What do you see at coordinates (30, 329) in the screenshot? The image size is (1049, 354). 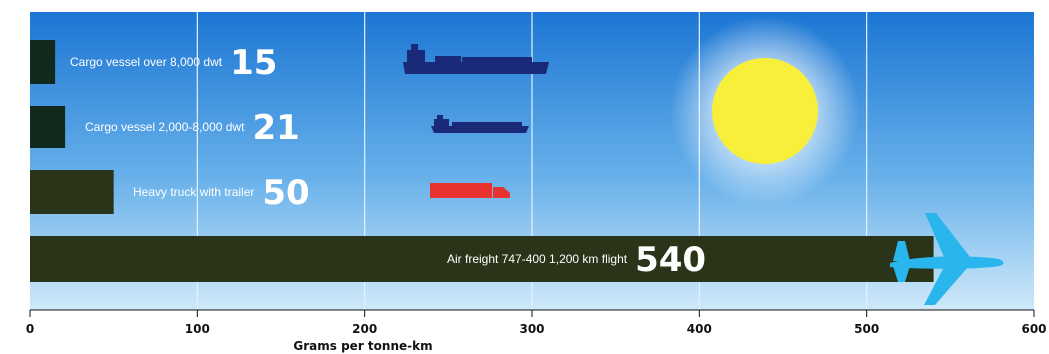 I see `x-tick-label: 0` at bounding box center [30, 329].